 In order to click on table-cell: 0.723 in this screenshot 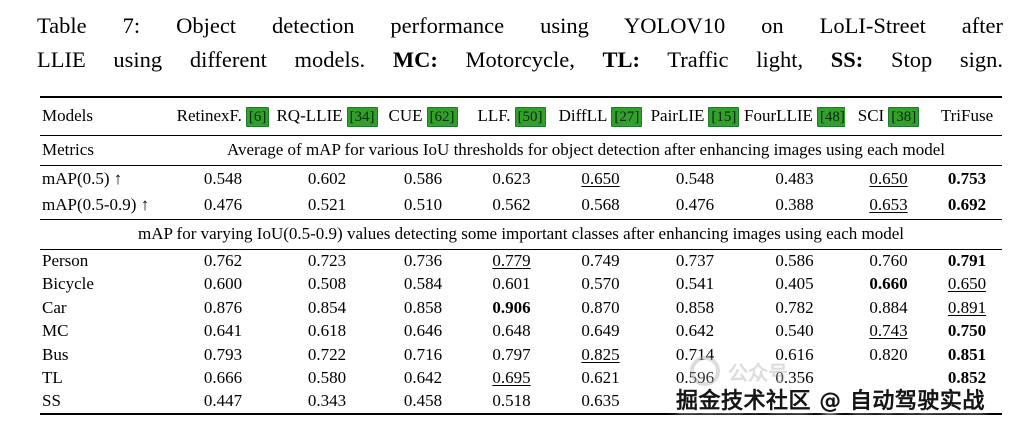, I will do `click(327, 260)`.